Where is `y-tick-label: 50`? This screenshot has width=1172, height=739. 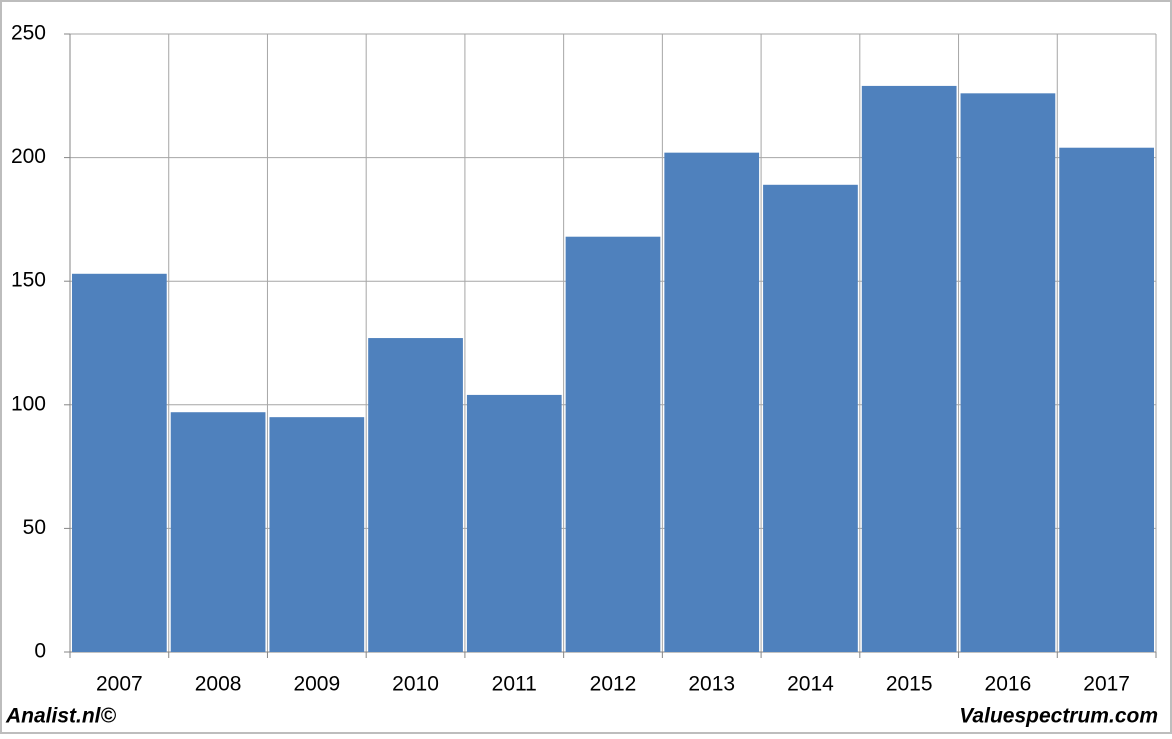 y-tick-label: 50 is located at coordinates (34, 527).